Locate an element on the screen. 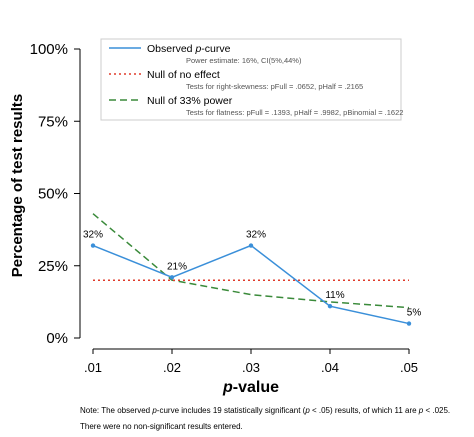 This screenshot has width=474, height=437. y-axis-title: Percentage of test results is located at coordinates (17, 185).